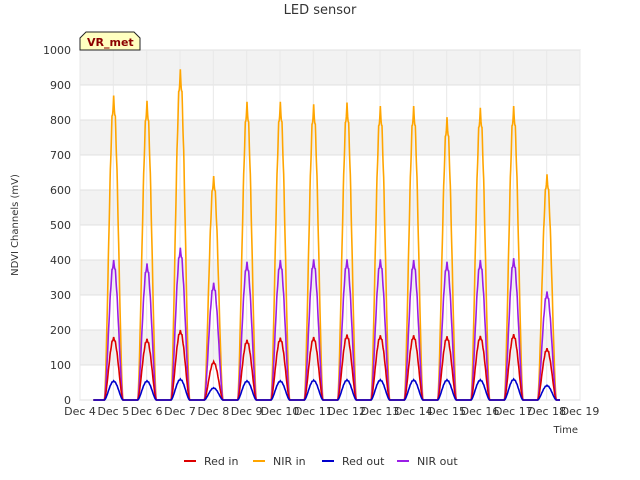  I want to click on legend-label: NIR in, so click(289, 461).